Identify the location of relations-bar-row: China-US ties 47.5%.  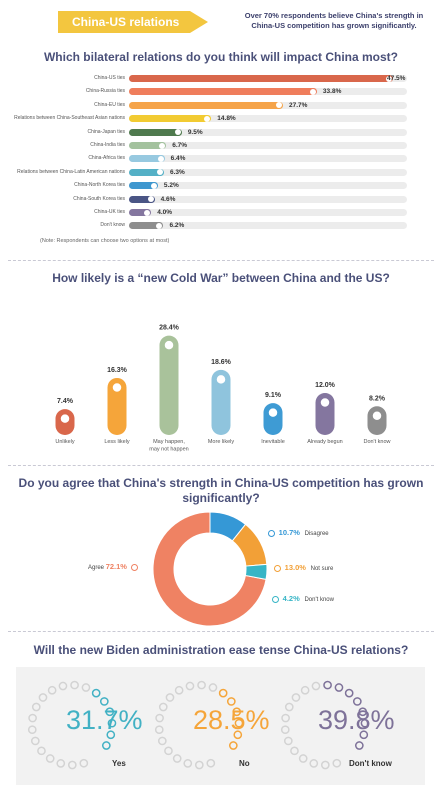
(221, 78).